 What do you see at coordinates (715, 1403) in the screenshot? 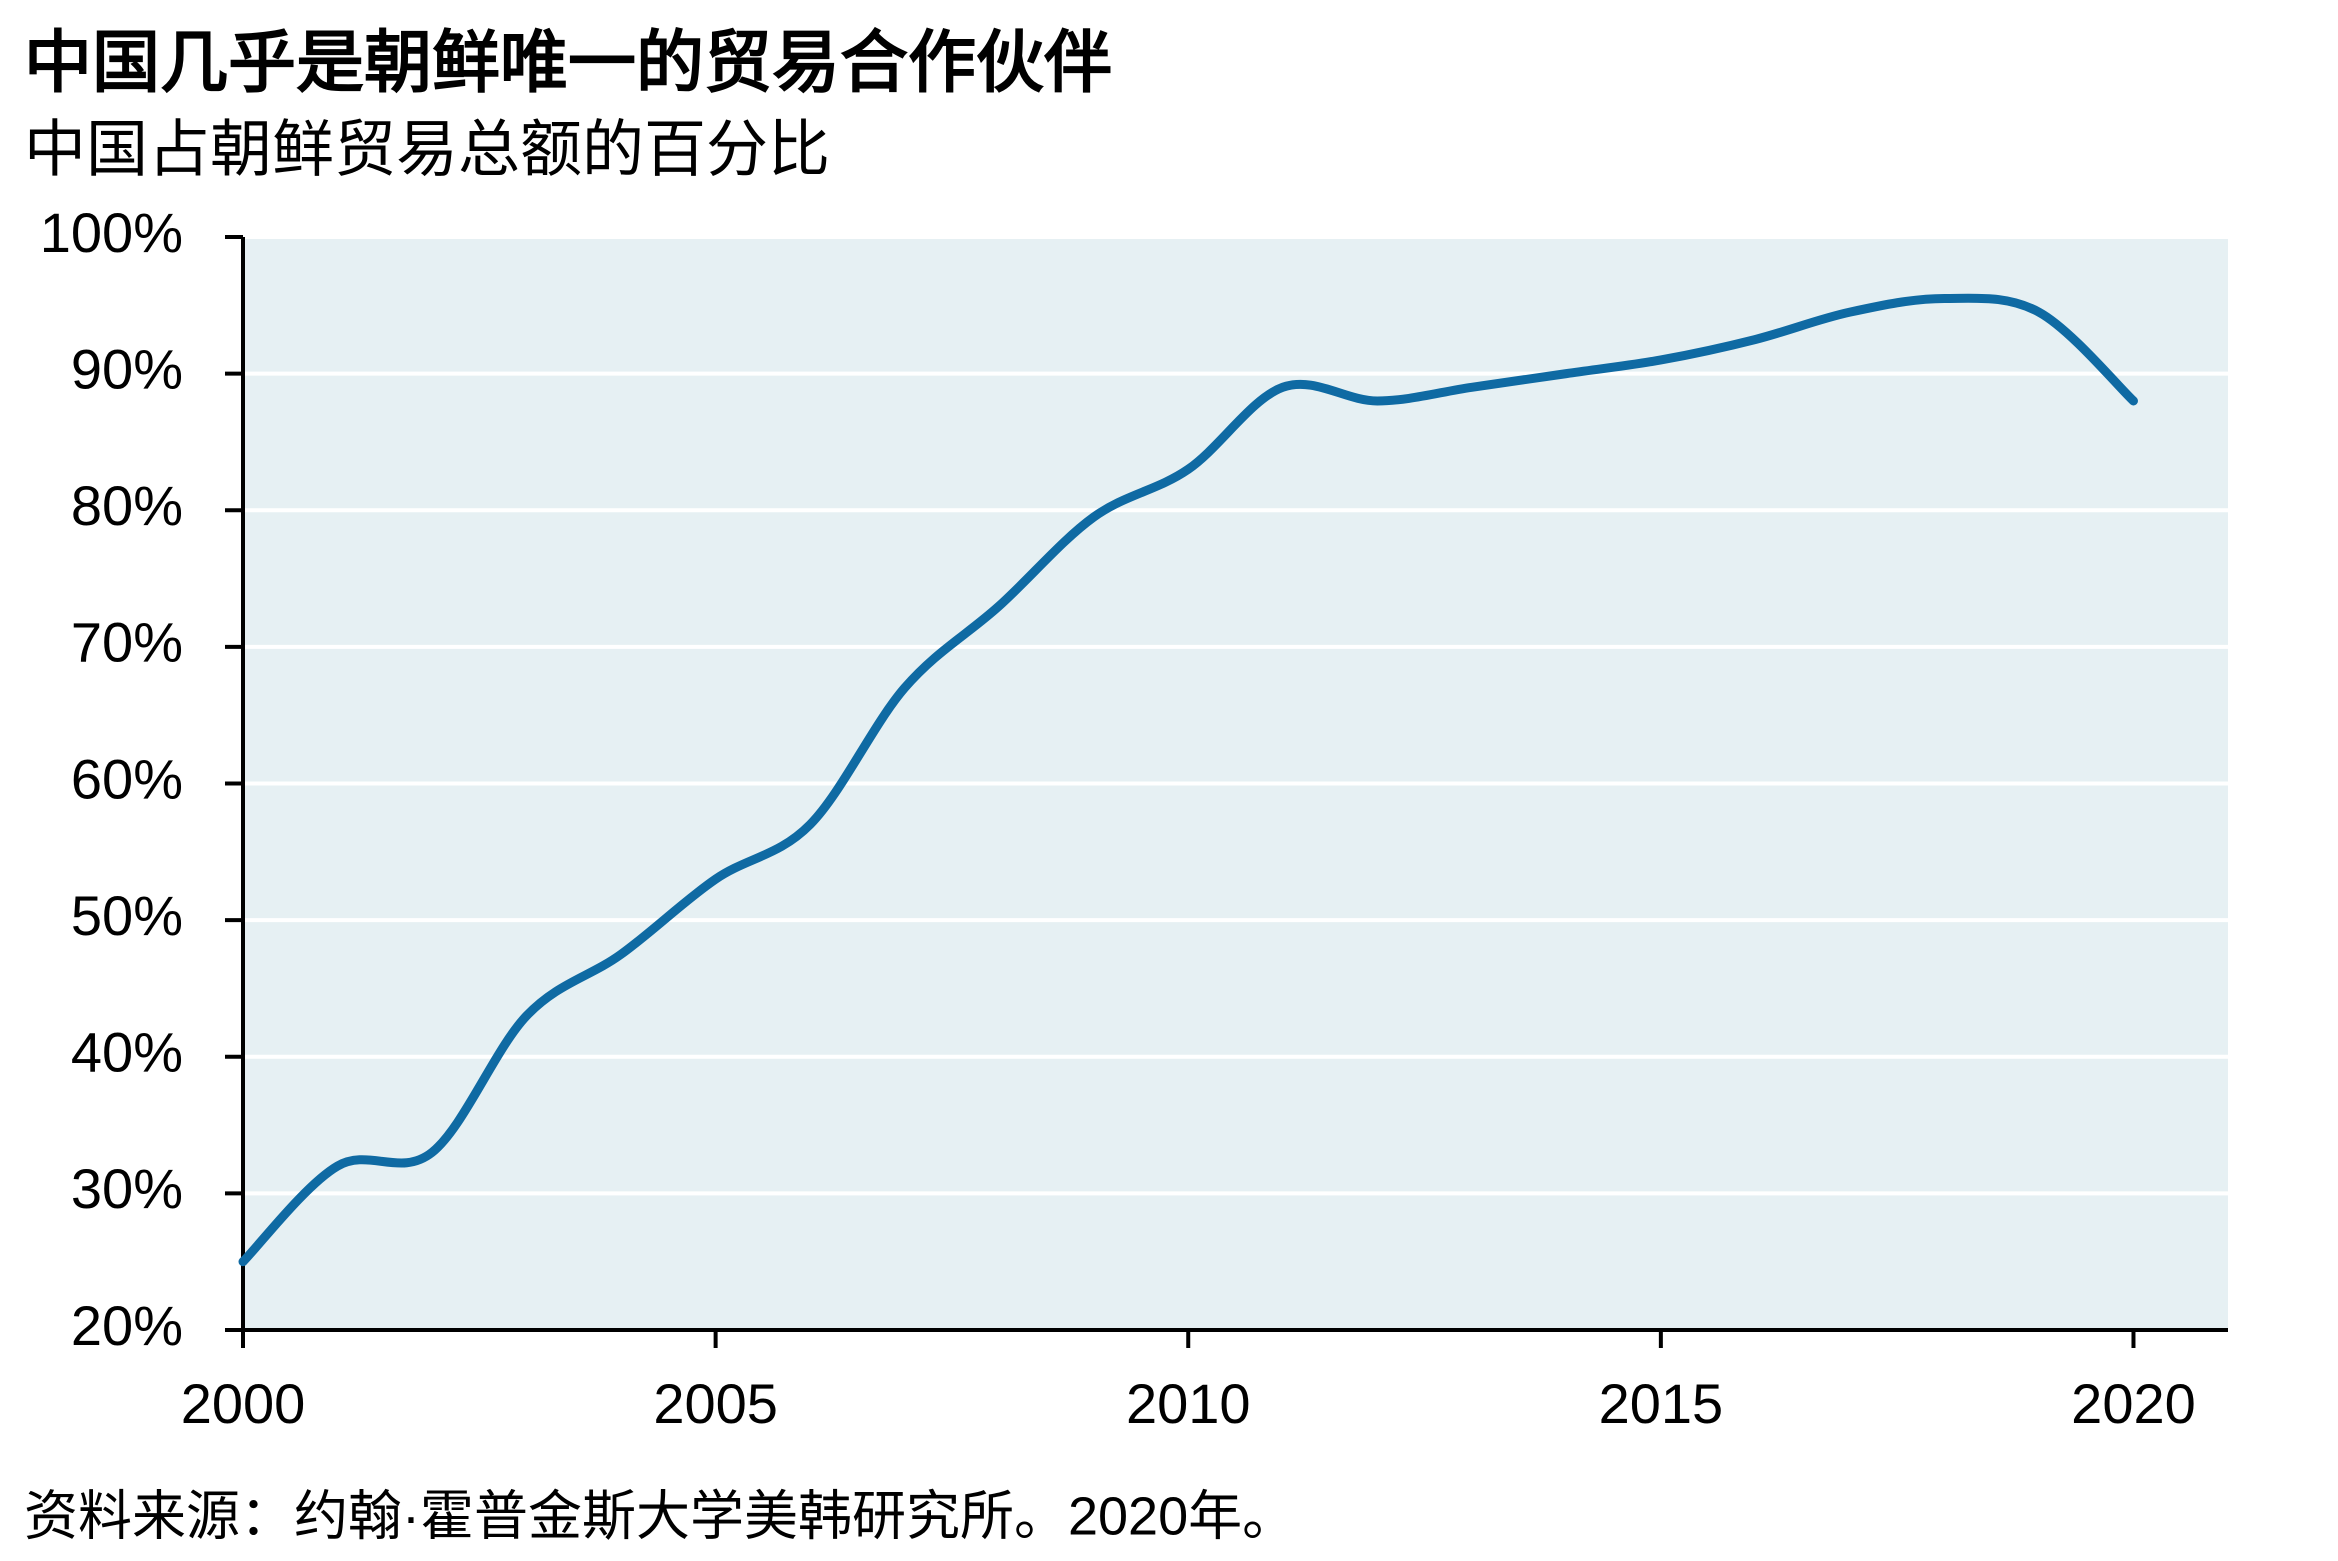
I see `x-tick-label: 2005` at bounding box center [715, 1403].